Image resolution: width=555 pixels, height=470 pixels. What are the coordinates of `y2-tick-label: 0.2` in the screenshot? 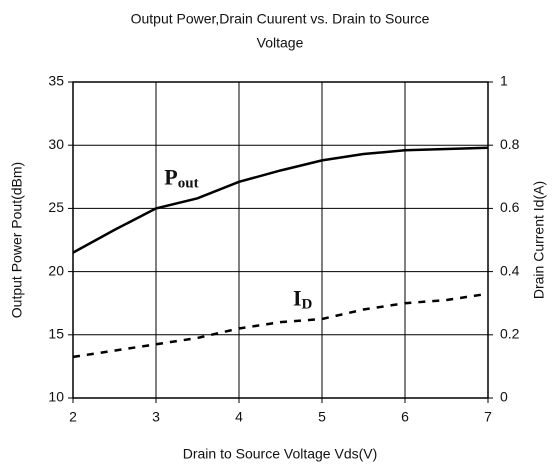 It's located at (510, 334).